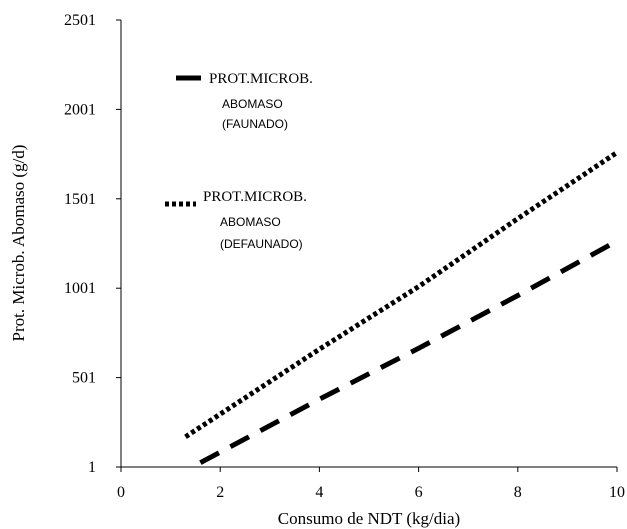  What do you see at coordinates (121, 492) in the screenshot?
I see `x-tick-label: 0` at bounding box center [121, 492].